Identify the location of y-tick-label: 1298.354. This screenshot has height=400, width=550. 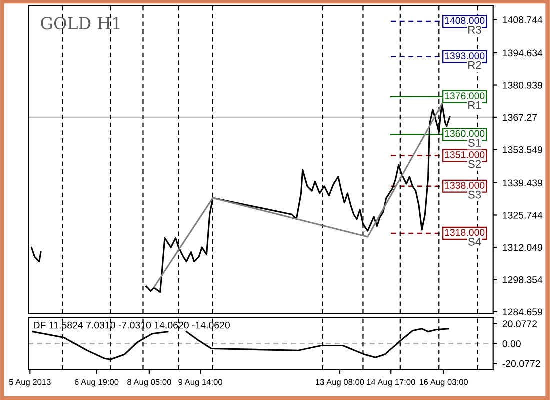
(523, 280).